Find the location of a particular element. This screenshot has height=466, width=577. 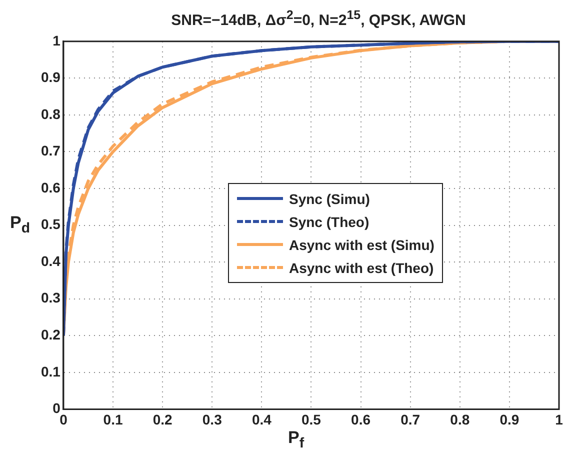

x-tick-label: 0.9 is located at coordinates (510, 419).